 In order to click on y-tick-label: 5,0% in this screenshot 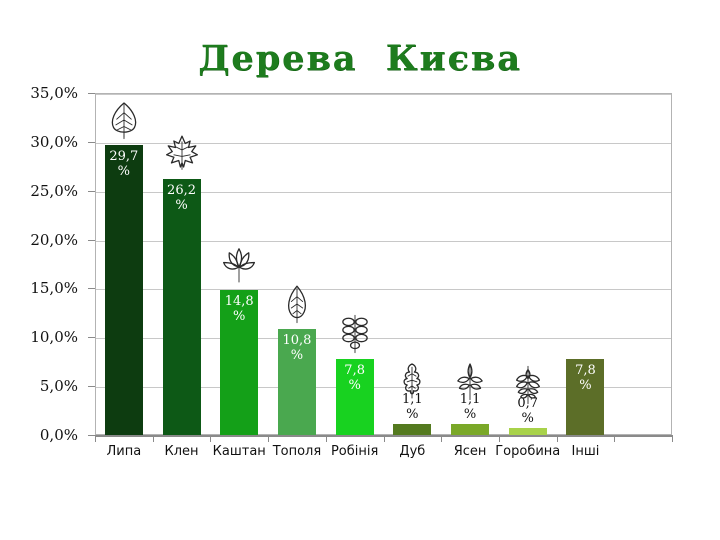, I will do `click(58, 386)`.